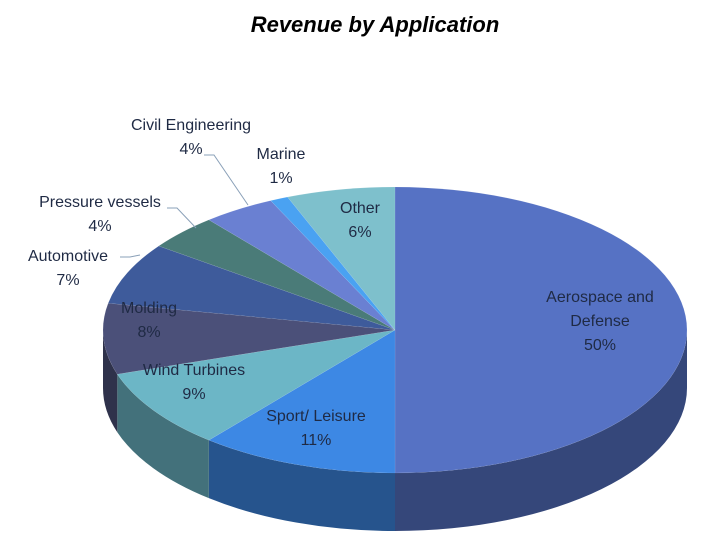  Describe the element at coordinates (281, 154) in the screenshot. I see `label-name: Marine` at that location.